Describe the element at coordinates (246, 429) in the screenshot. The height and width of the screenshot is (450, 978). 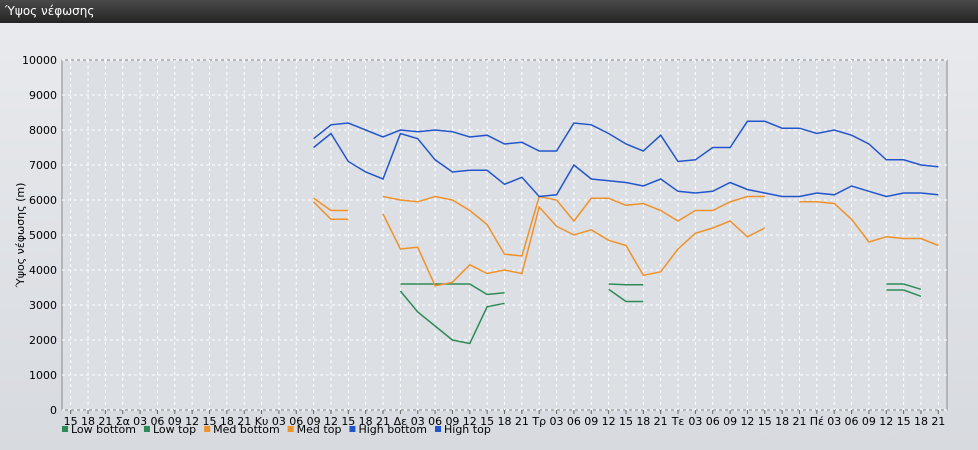
I see `legend-label: Med bottom` at that location.